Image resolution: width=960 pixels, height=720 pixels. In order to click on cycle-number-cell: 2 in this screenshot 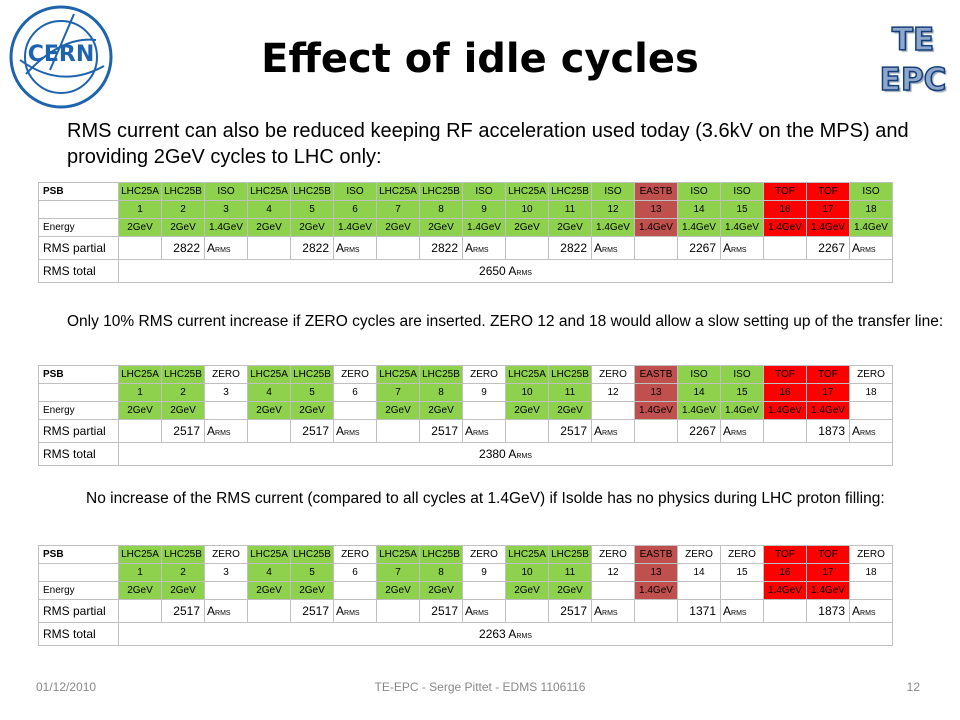, I will do `click(183, 209)`.